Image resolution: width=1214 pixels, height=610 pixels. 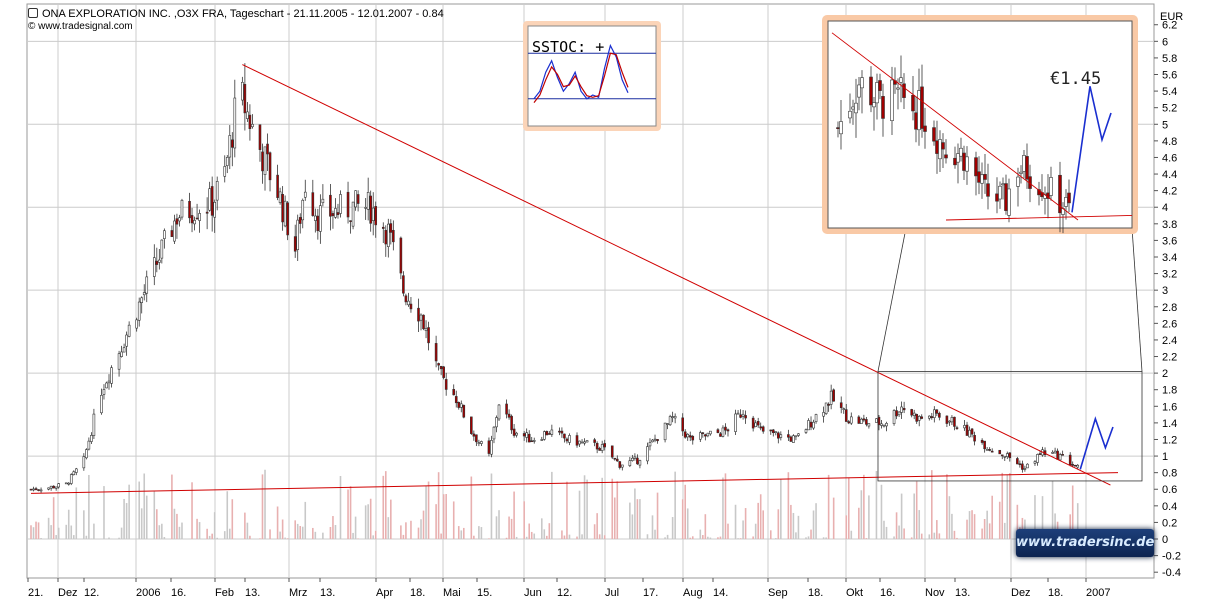 I want to click on zoom-connector, so click(x=892, y=299).